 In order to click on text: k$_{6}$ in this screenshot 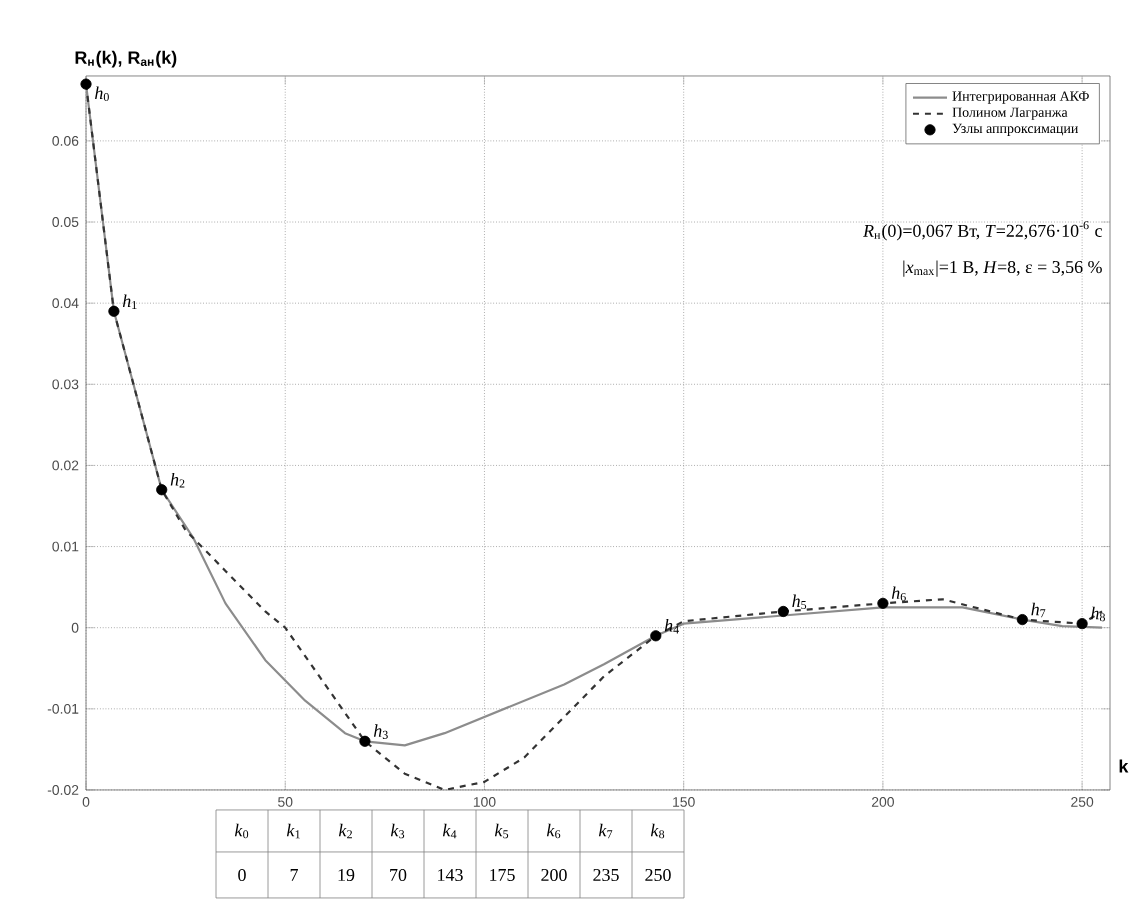, I will do `click(553, 831)`.